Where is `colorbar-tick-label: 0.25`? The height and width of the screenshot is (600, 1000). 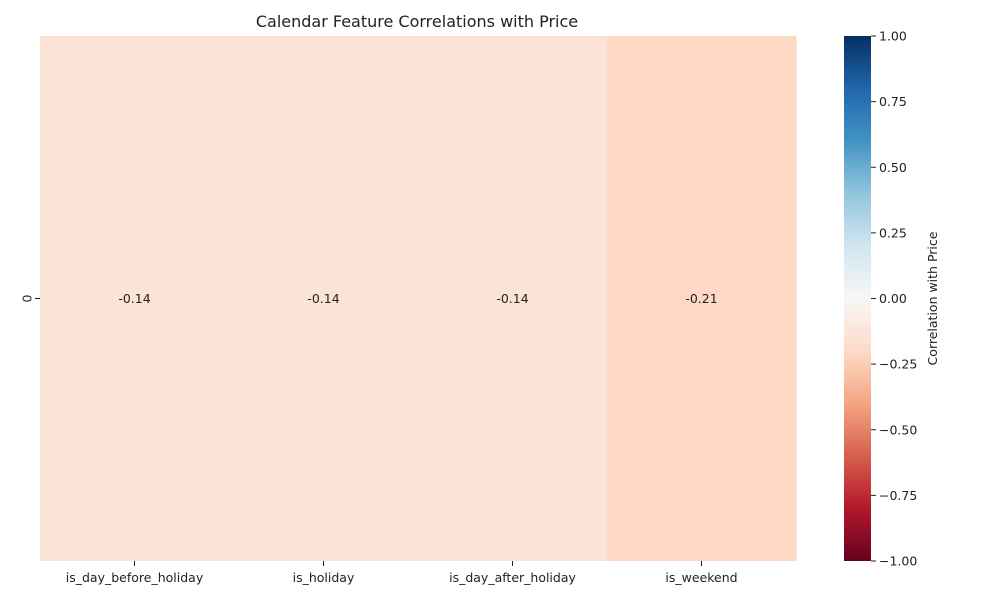
colorbar-tick-label: 0.25 is located at coordinates (893, 232).